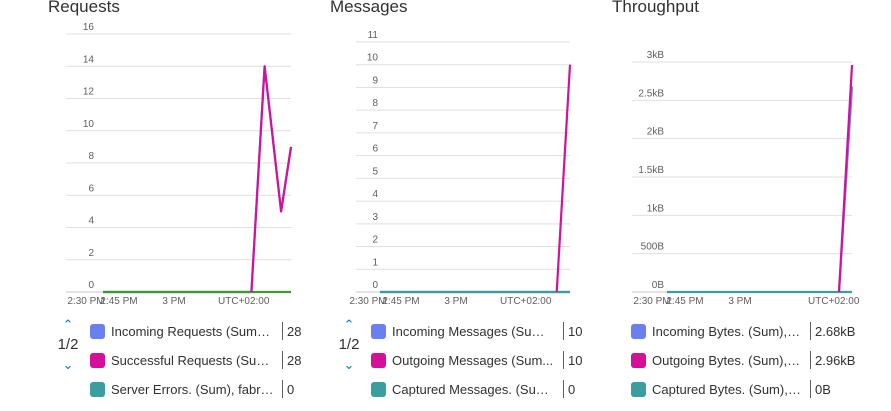 The image size is (891, 411). I want to click on y-tick-label: 500B, so click(653, 247).